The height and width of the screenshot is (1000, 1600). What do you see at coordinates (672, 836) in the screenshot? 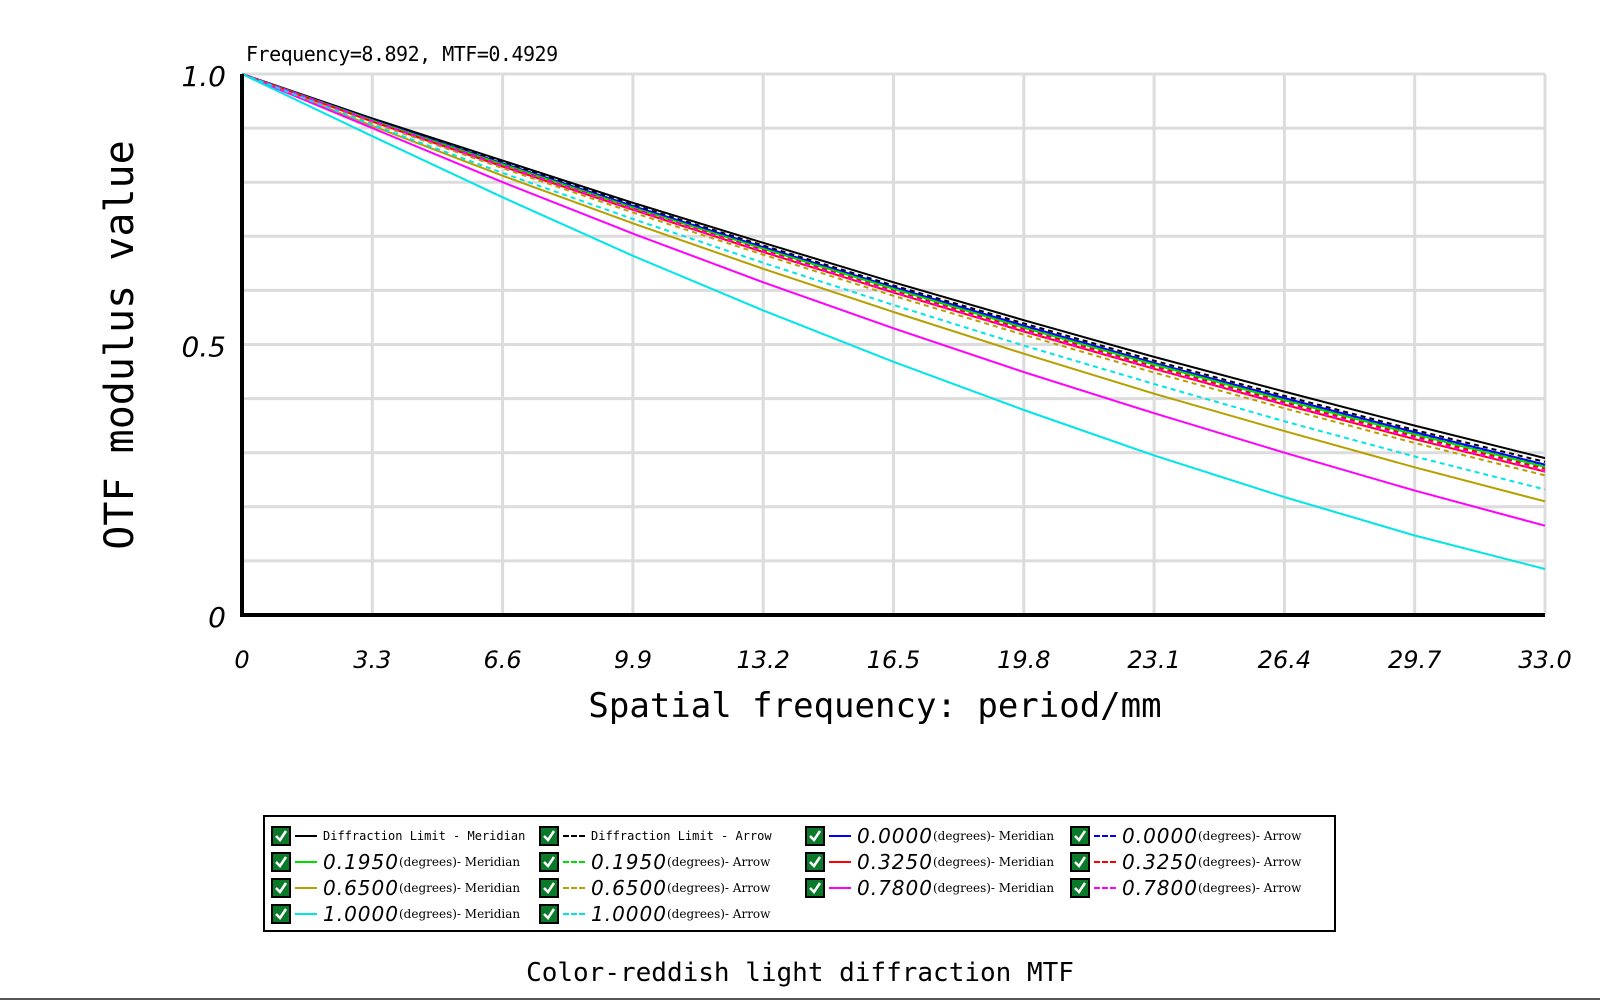
I see `legend-item: Diffraction Limit - Arrow` at bounding box center [672, 836].